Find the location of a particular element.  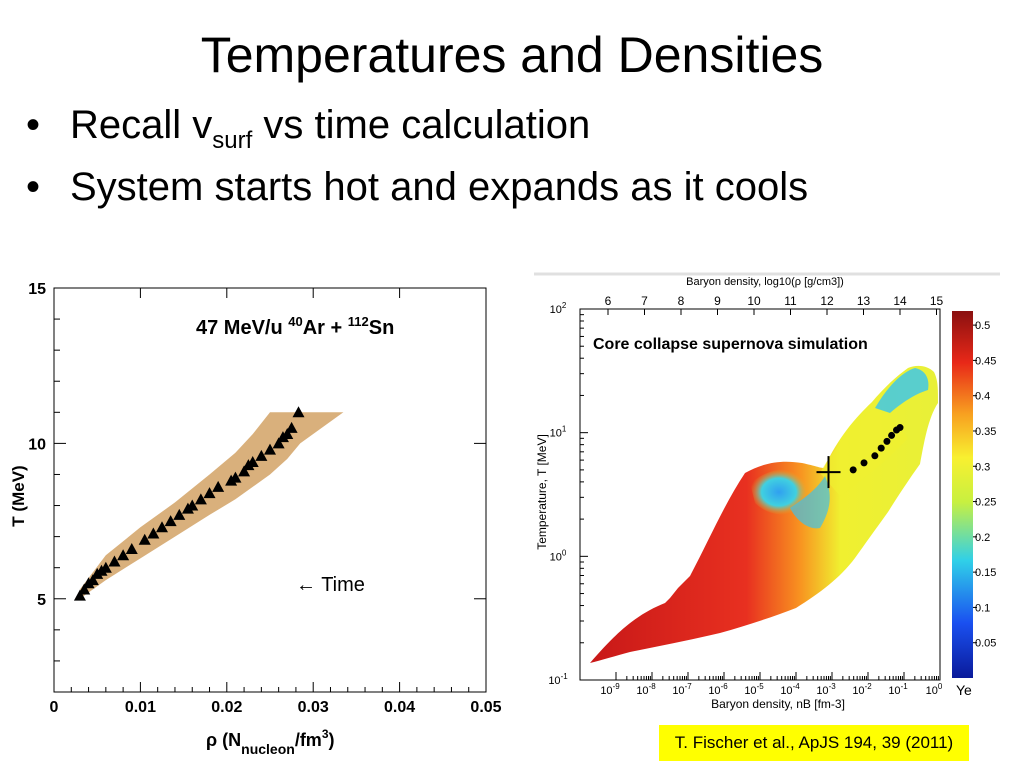

y-tick-label: 10 is located at coordinates (37, 444).